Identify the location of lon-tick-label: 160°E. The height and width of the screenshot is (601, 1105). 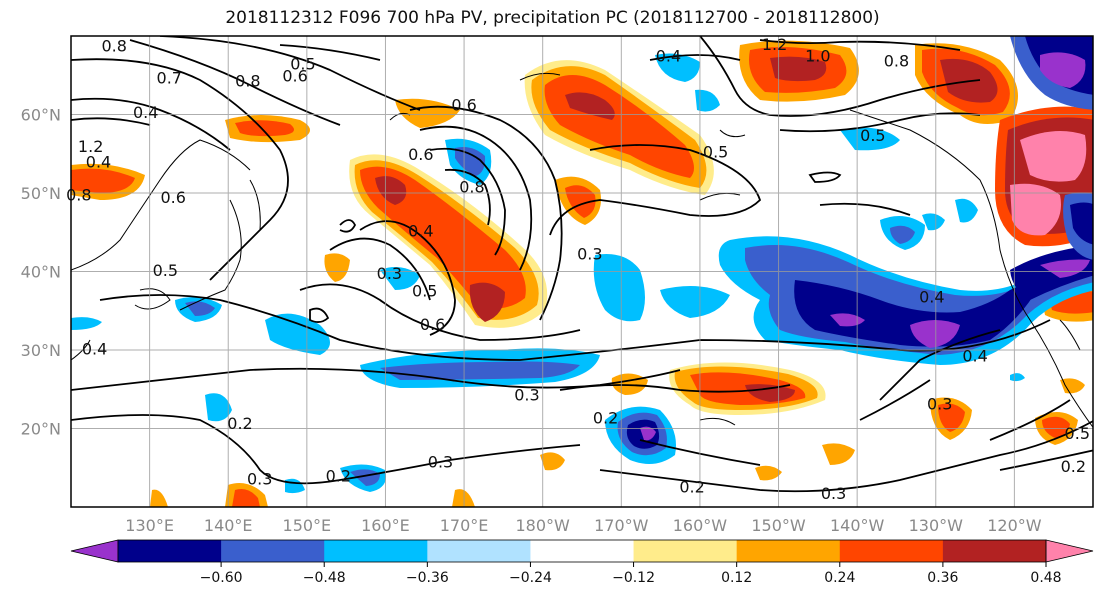
(385, 525).